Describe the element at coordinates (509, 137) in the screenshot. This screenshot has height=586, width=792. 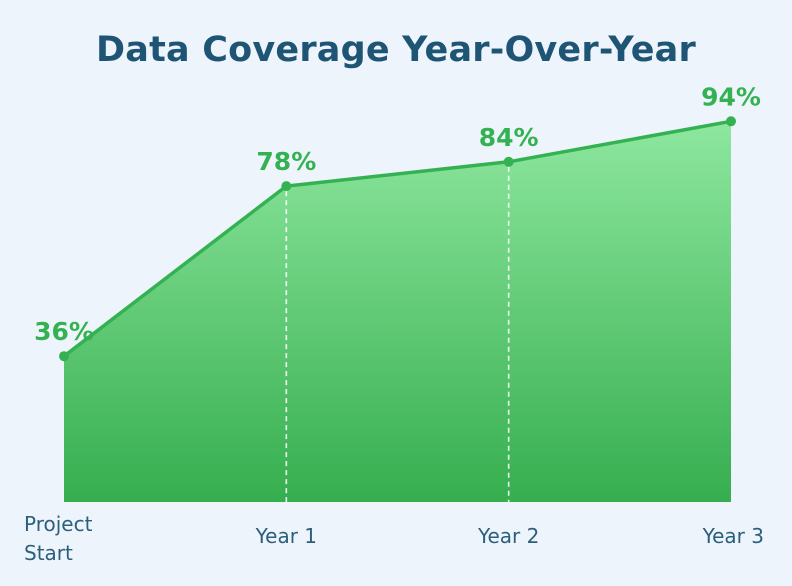
I see `data-label: 84%` at that location.